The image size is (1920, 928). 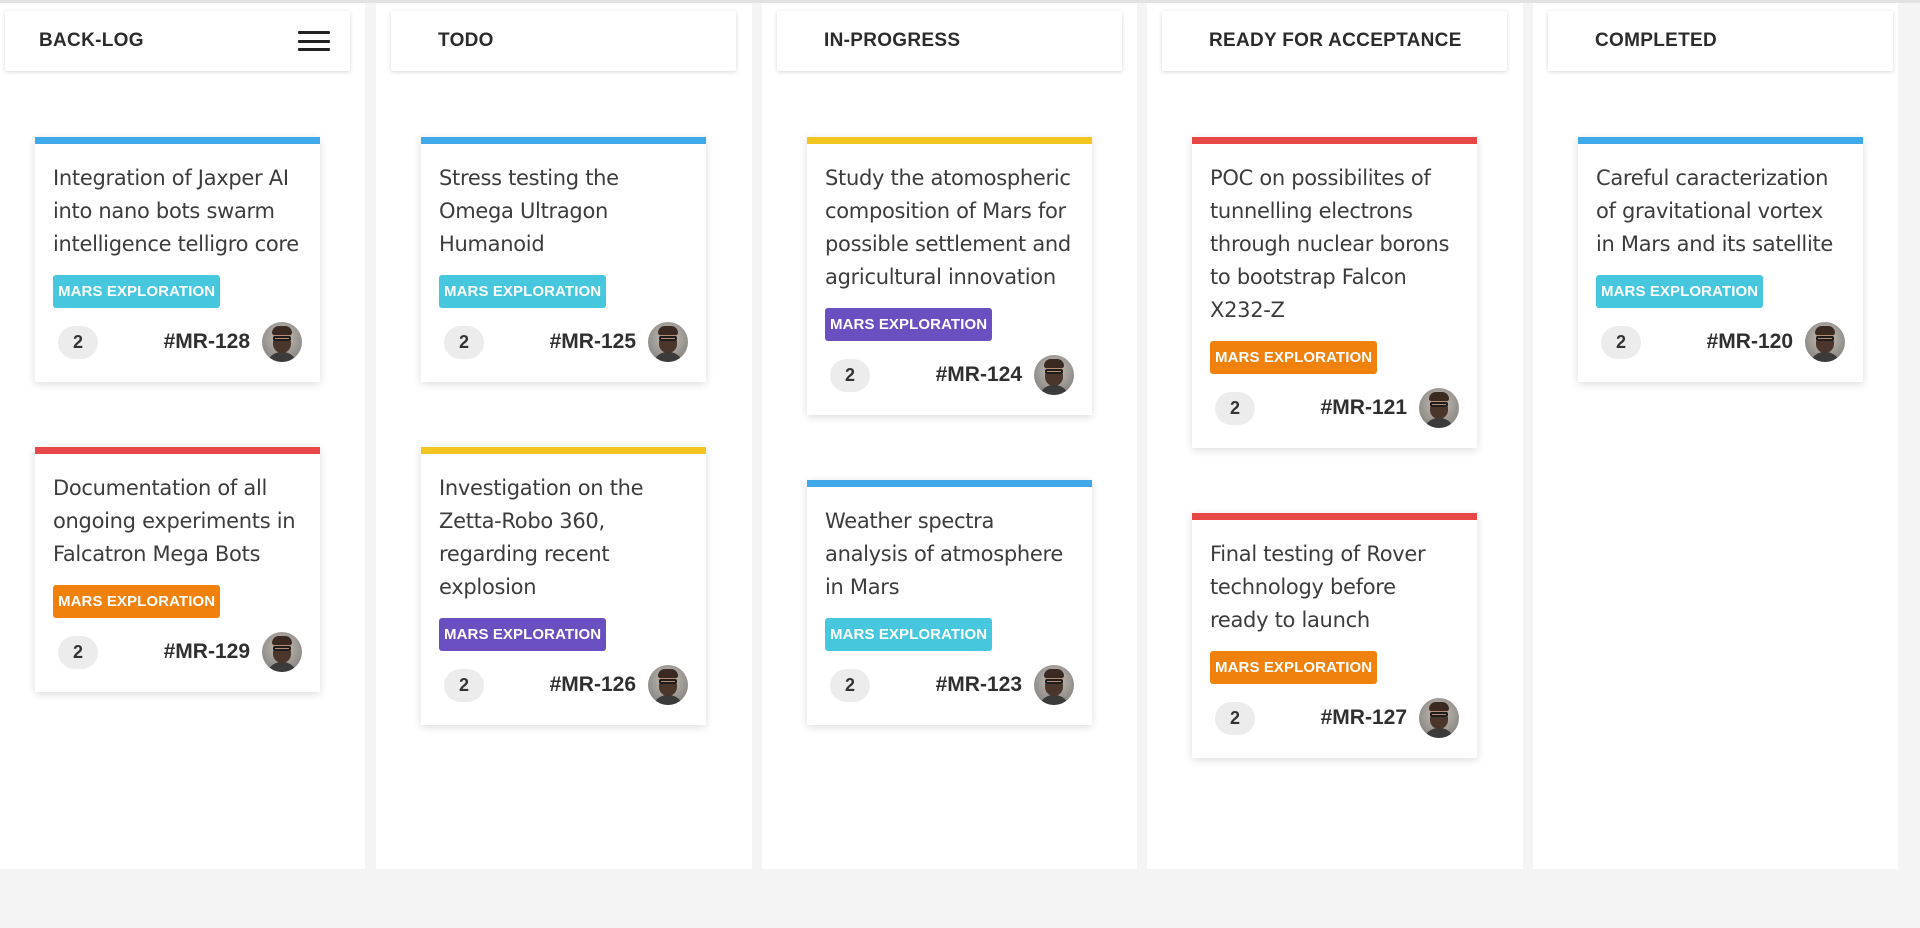 I want to click on ticket-id: #MR-120, so click(x=1749, y=341).